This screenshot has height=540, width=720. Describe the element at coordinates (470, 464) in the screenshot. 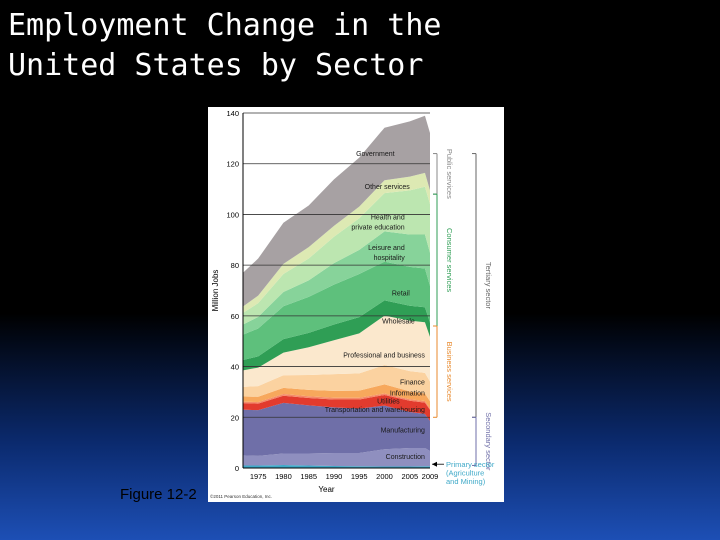

I see `primary-sector-label: Primary sector` at that location.